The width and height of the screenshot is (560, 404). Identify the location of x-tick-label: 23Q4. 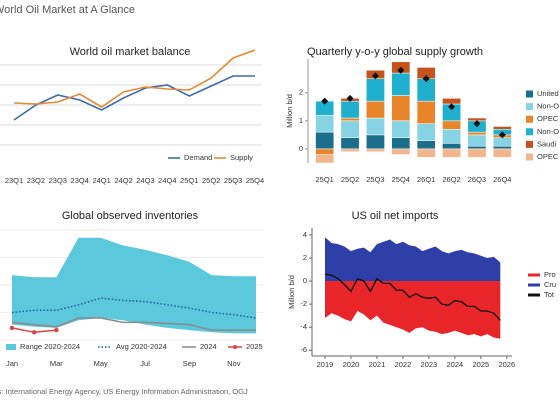
(80, 180).